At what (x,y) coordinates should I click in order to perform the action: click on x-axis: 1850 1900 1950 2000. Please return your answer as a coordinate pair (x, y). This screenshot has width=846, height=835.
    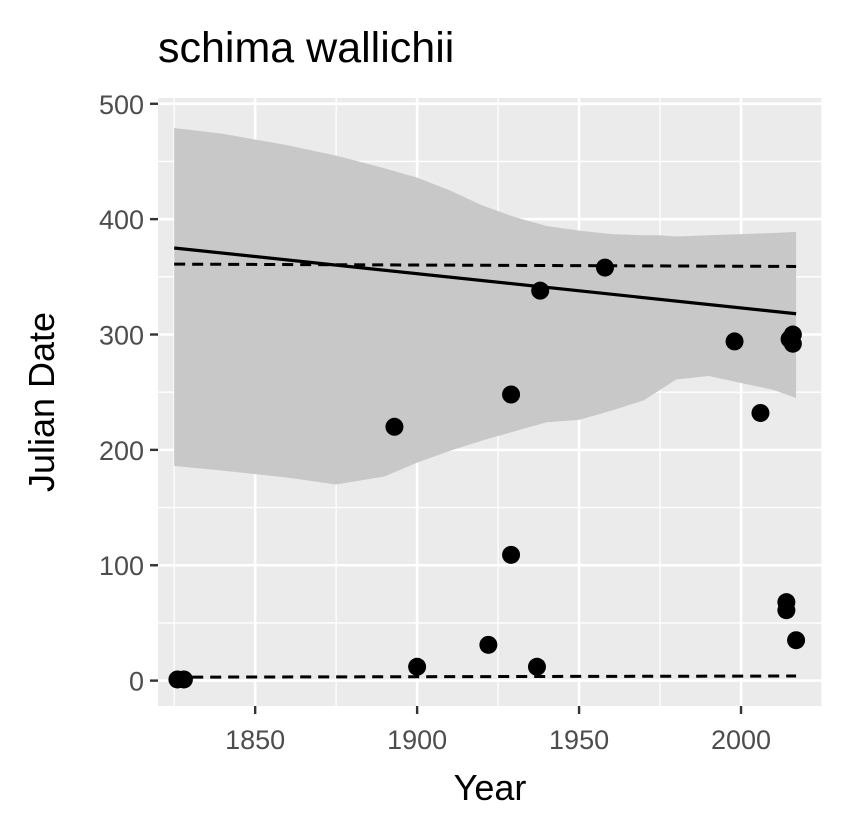
    Looking at the image, I should click on (498, 730).